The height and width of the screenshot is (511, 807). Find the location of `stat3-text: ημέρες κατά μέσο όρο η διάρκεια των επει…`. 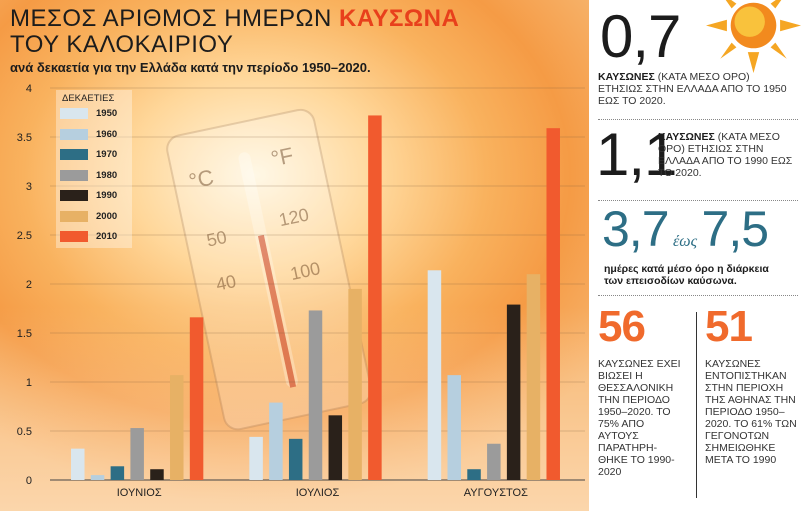

stat3-text: ημέρες κατά μέσο όρο η διάρκεια των επει… is located at coordinates (686, 275).